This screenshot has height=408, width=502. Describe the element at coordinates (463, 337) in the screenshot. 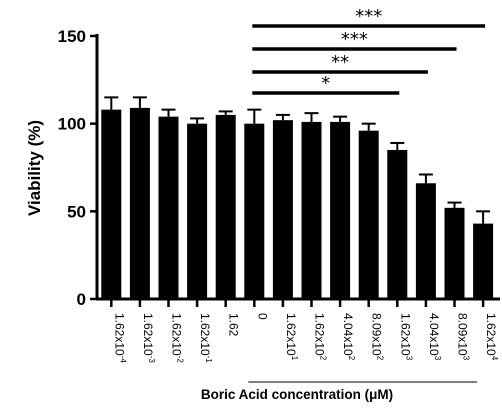

I see `x-tick-label: 8.09x103` at that location.